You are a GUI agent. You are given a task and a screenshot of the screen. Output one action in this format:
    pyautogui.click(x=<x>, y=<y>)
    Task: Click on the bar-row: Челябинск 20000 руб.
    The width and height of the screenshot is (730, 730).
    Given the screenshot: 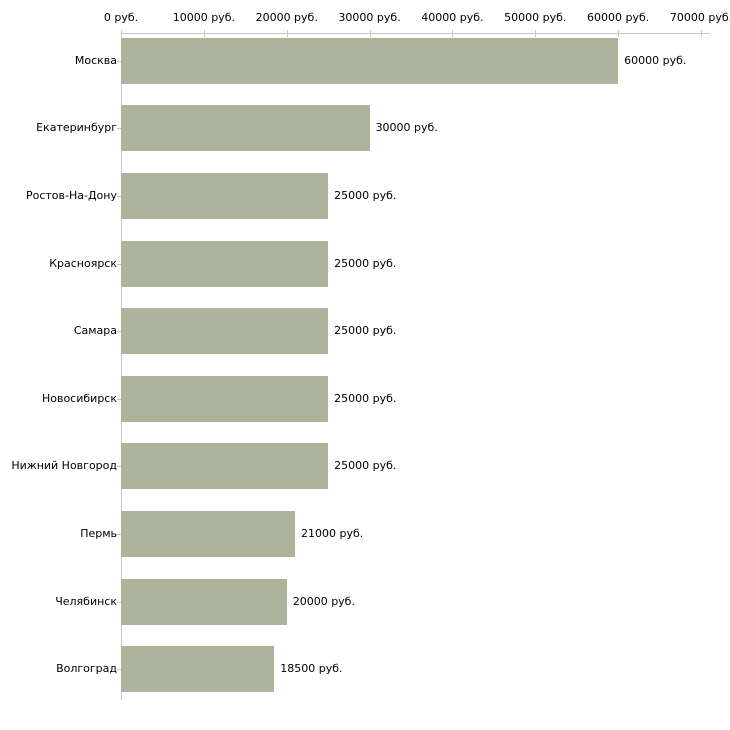 What is the action you would take?
    pyautogui.click(x=365, y=602)
    